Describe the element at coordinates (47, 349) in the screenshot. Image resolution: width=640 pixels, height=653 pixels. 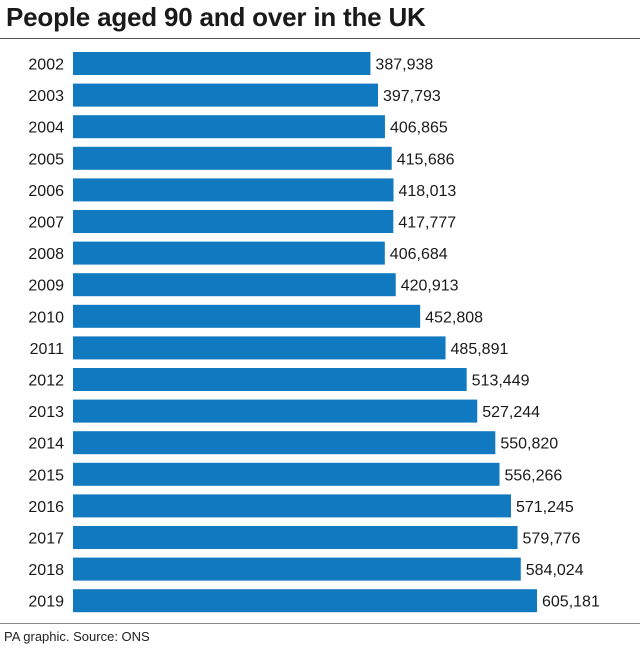
I see `category-label: 2011` at that location.